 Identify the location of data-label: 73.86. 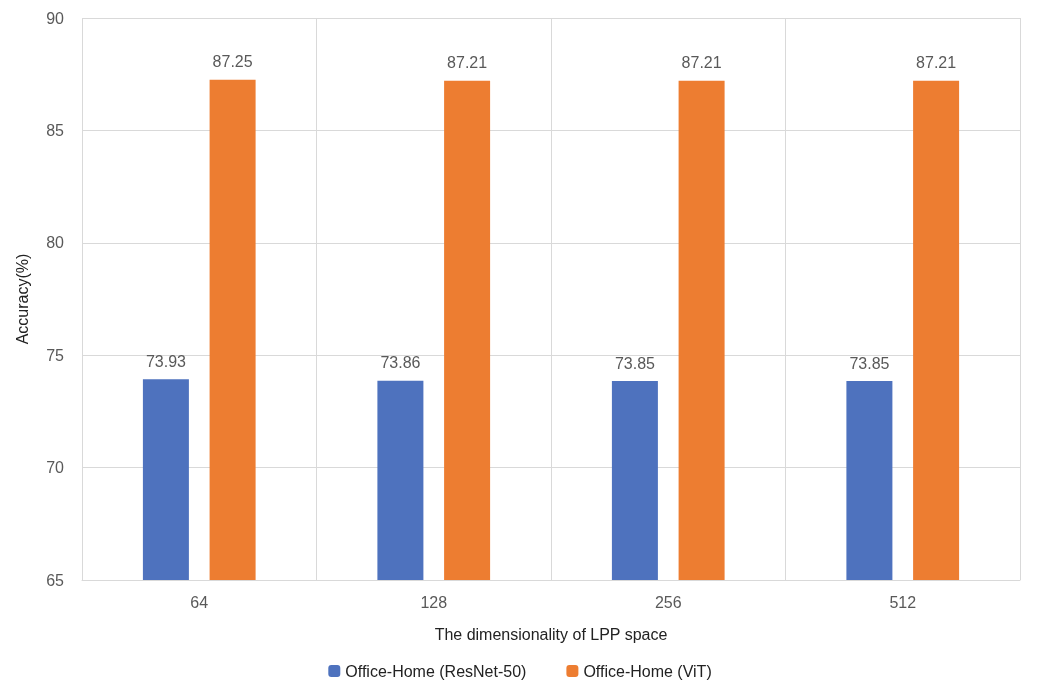
(400, 363).